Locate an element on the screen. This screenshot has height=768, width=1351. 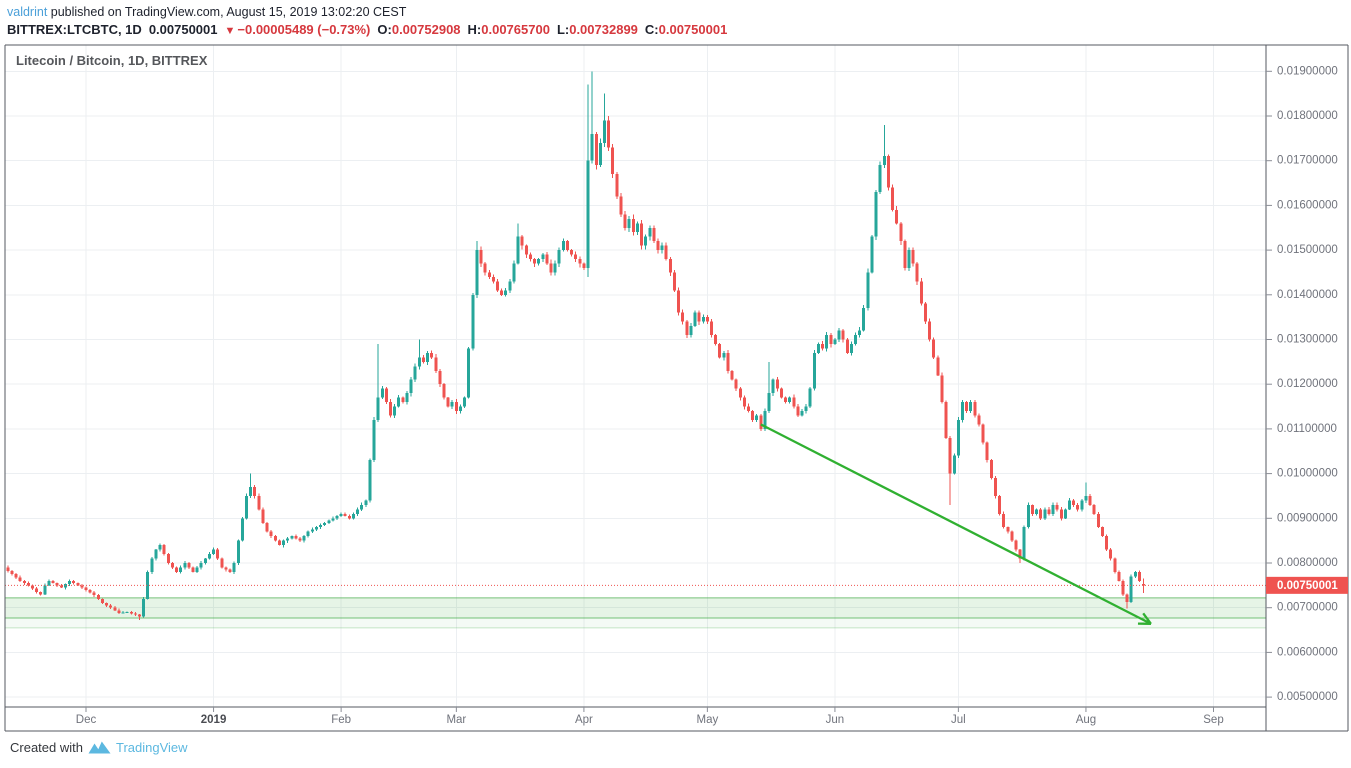
x-axis-label: Mar is located at coordinates (456, 720).